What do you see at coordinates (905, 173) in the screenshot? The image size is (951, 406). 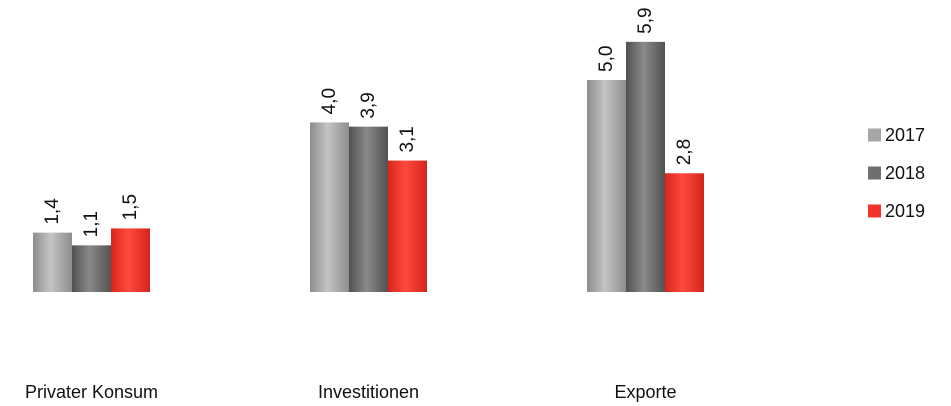 I see `legend-label-2018: 2018` at bounding box center [905, 173].